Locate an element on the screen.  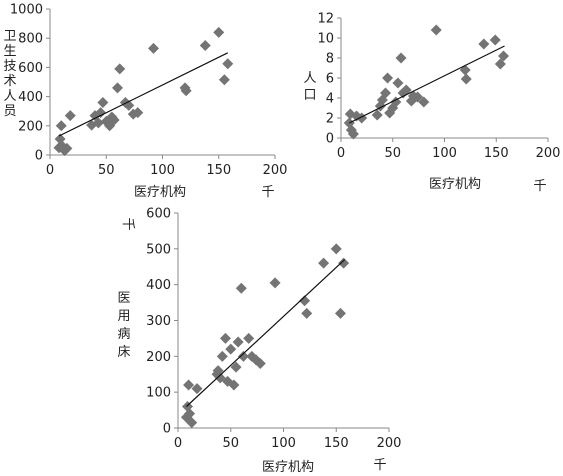
y-axis-label: 医用病床 is located at coordinates (123, 325).